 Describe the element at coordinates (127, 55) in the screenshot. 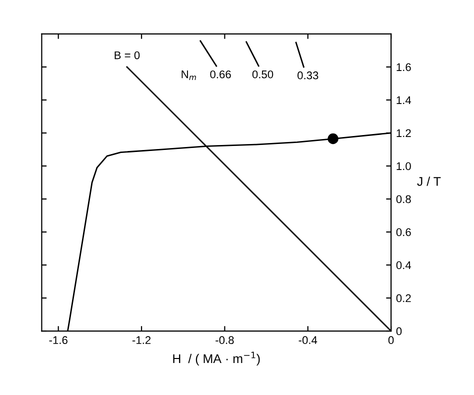

I see `annotation: B = 0` at that location.